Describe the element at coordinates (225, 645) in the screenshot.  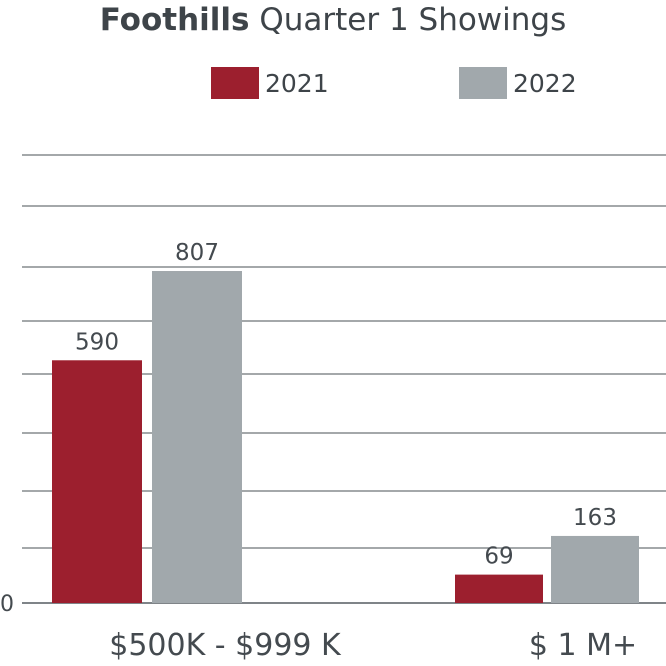
I see `category-label: $500K - $999 K` at that location.